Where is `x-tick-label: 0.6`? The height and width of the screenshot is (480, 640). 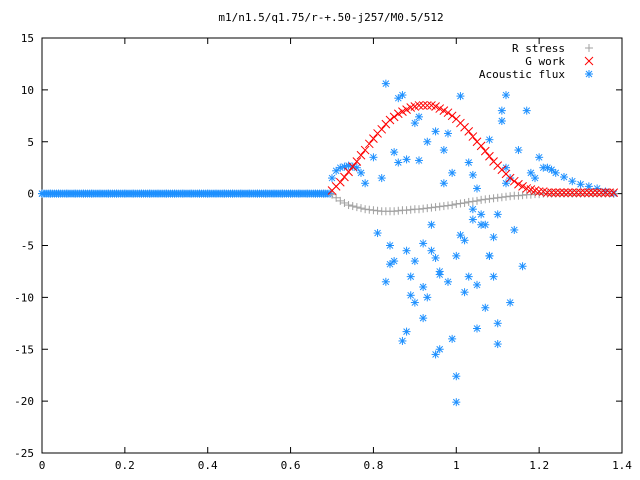
x-tick-label: 0.6 is located at coordinates (291, 465).